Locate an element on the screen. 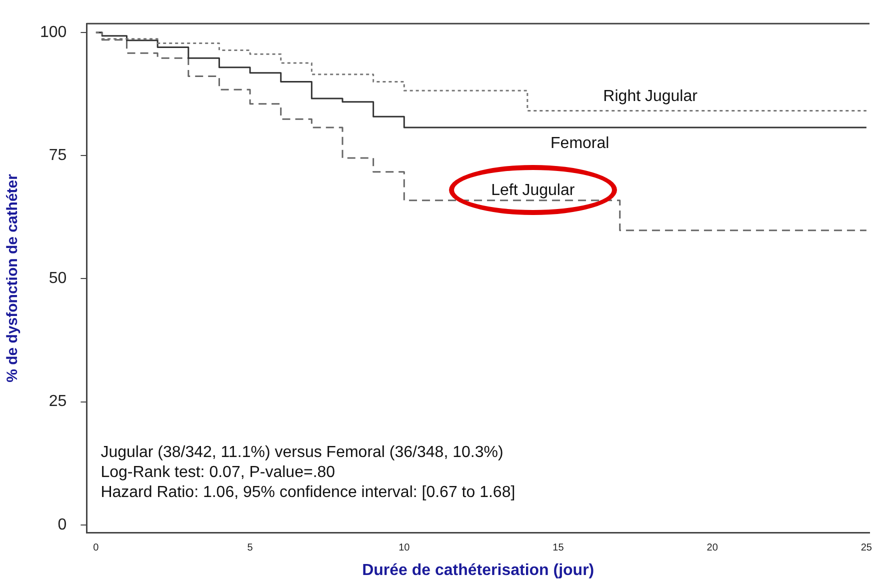 This screenshot has height=584, width=875. series-label: Right Jugular is located at coordinates (650, 97).